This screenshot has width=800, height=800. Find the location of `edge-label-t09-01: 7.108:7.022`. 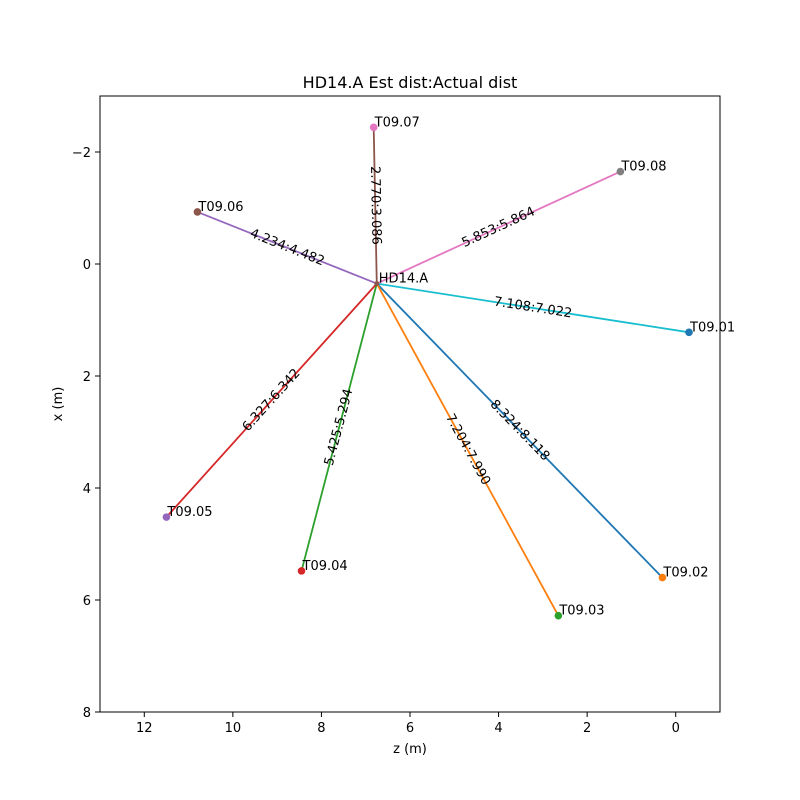

edge-label-t09-01: 7.108:7.022 is located at coordinates (533, 307).